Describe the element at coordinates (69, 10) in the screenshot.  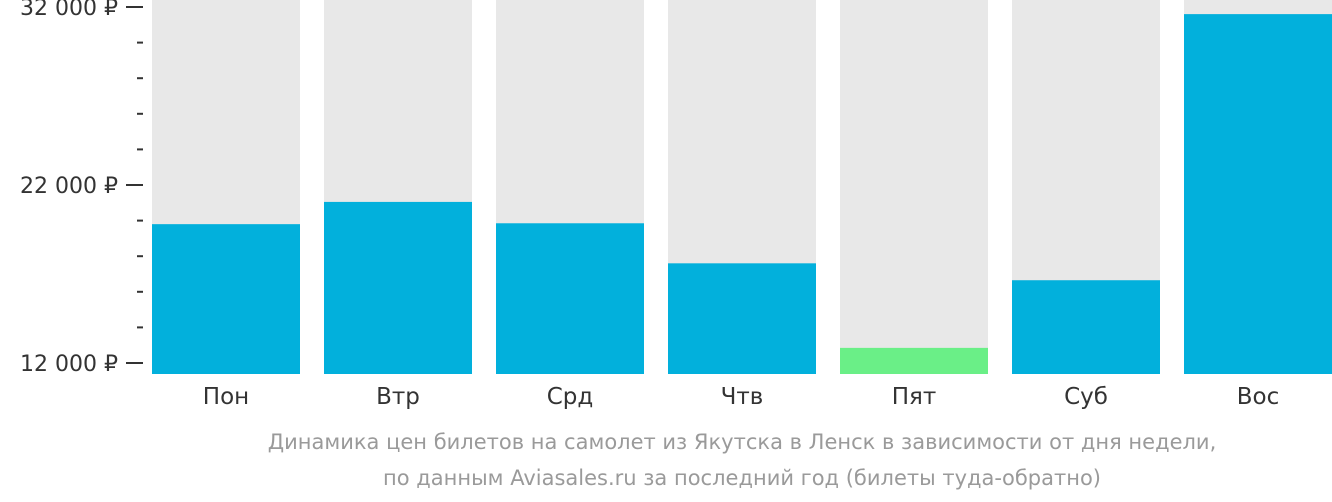
I see `y-tick-label: 32 000 ₽` at that location.